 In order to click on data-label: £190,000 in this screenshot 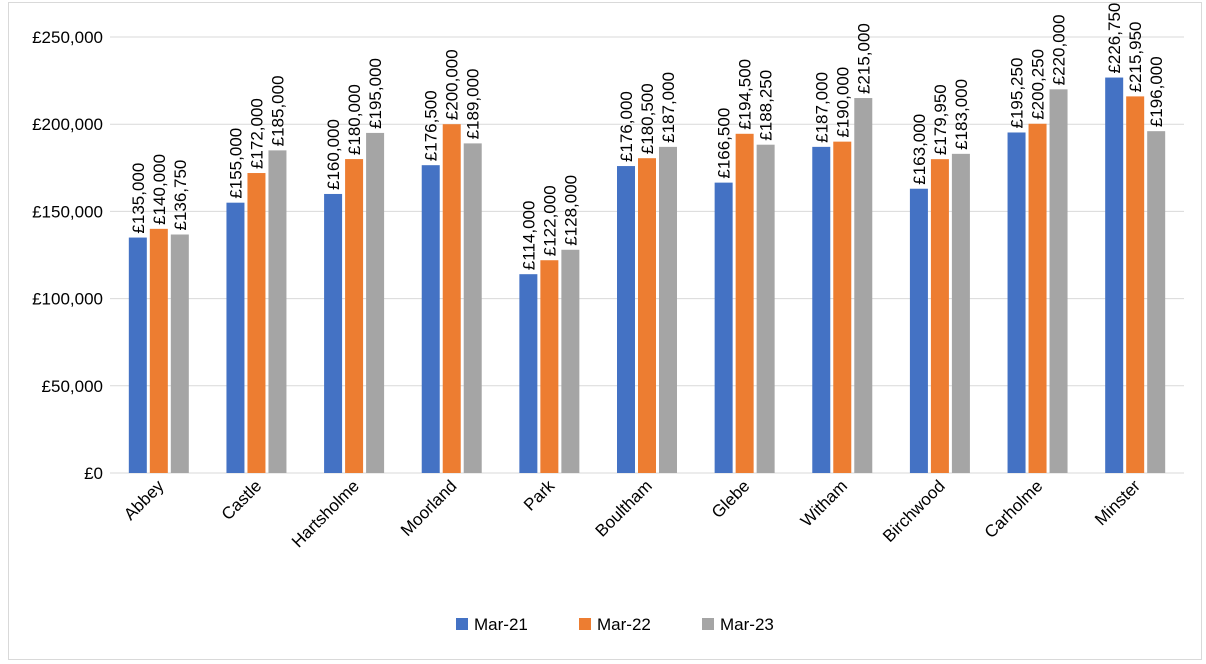, I will do `click(842, 102)`.